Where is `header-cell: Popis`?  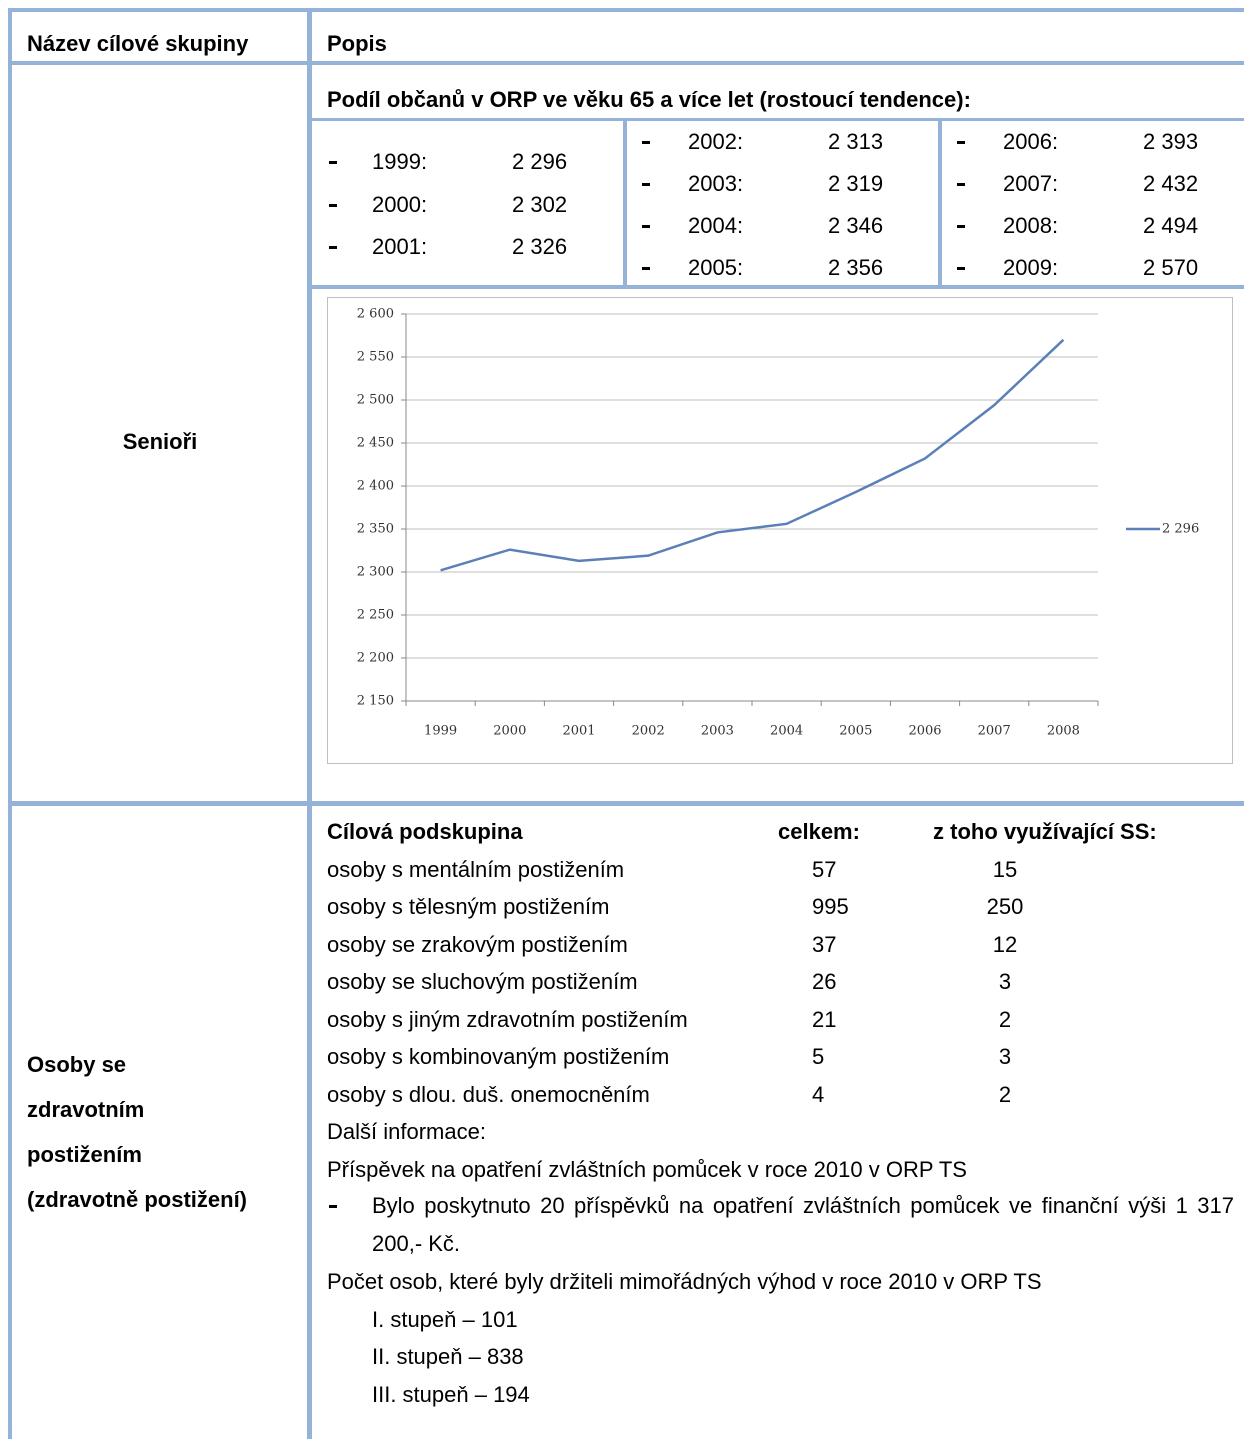 header-cell: Popis is located at coordinates (357, 43).